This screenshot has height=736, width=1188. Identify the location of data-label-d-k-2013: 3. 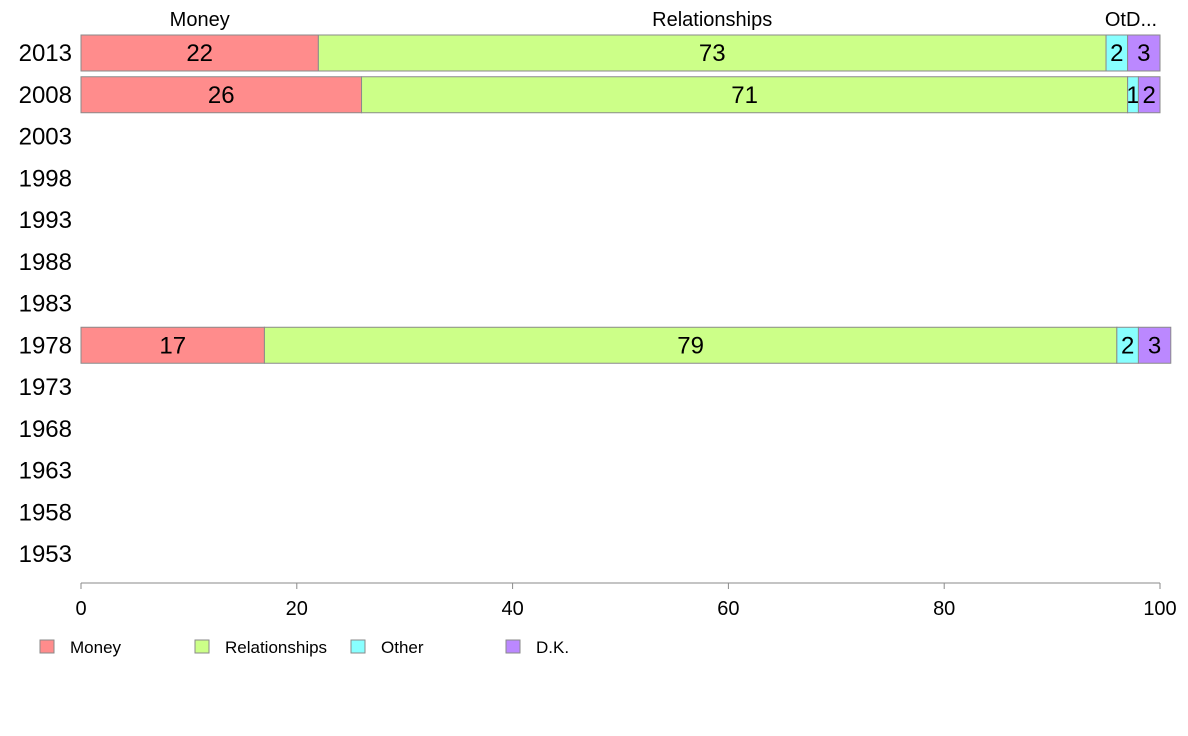
(1143, 53).